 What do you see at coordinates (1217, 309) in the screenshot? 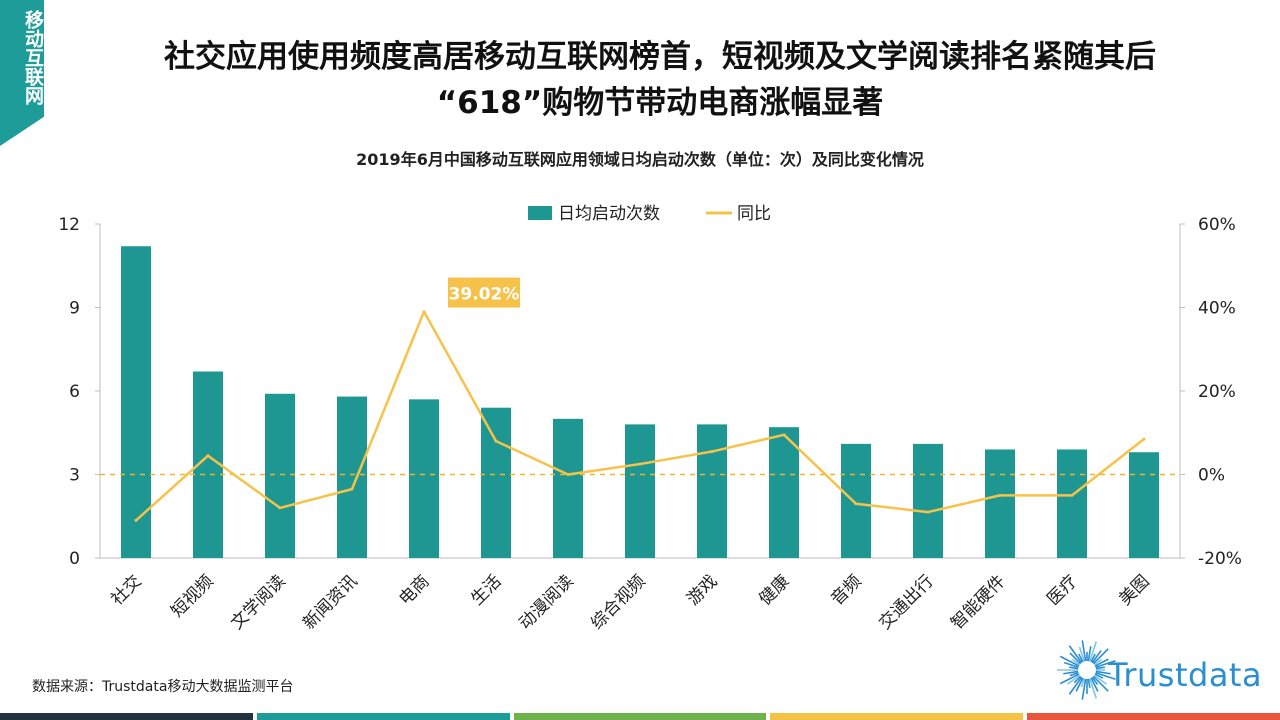
I see `right-tick-label: 40%` at bounding box center [1217, 309].